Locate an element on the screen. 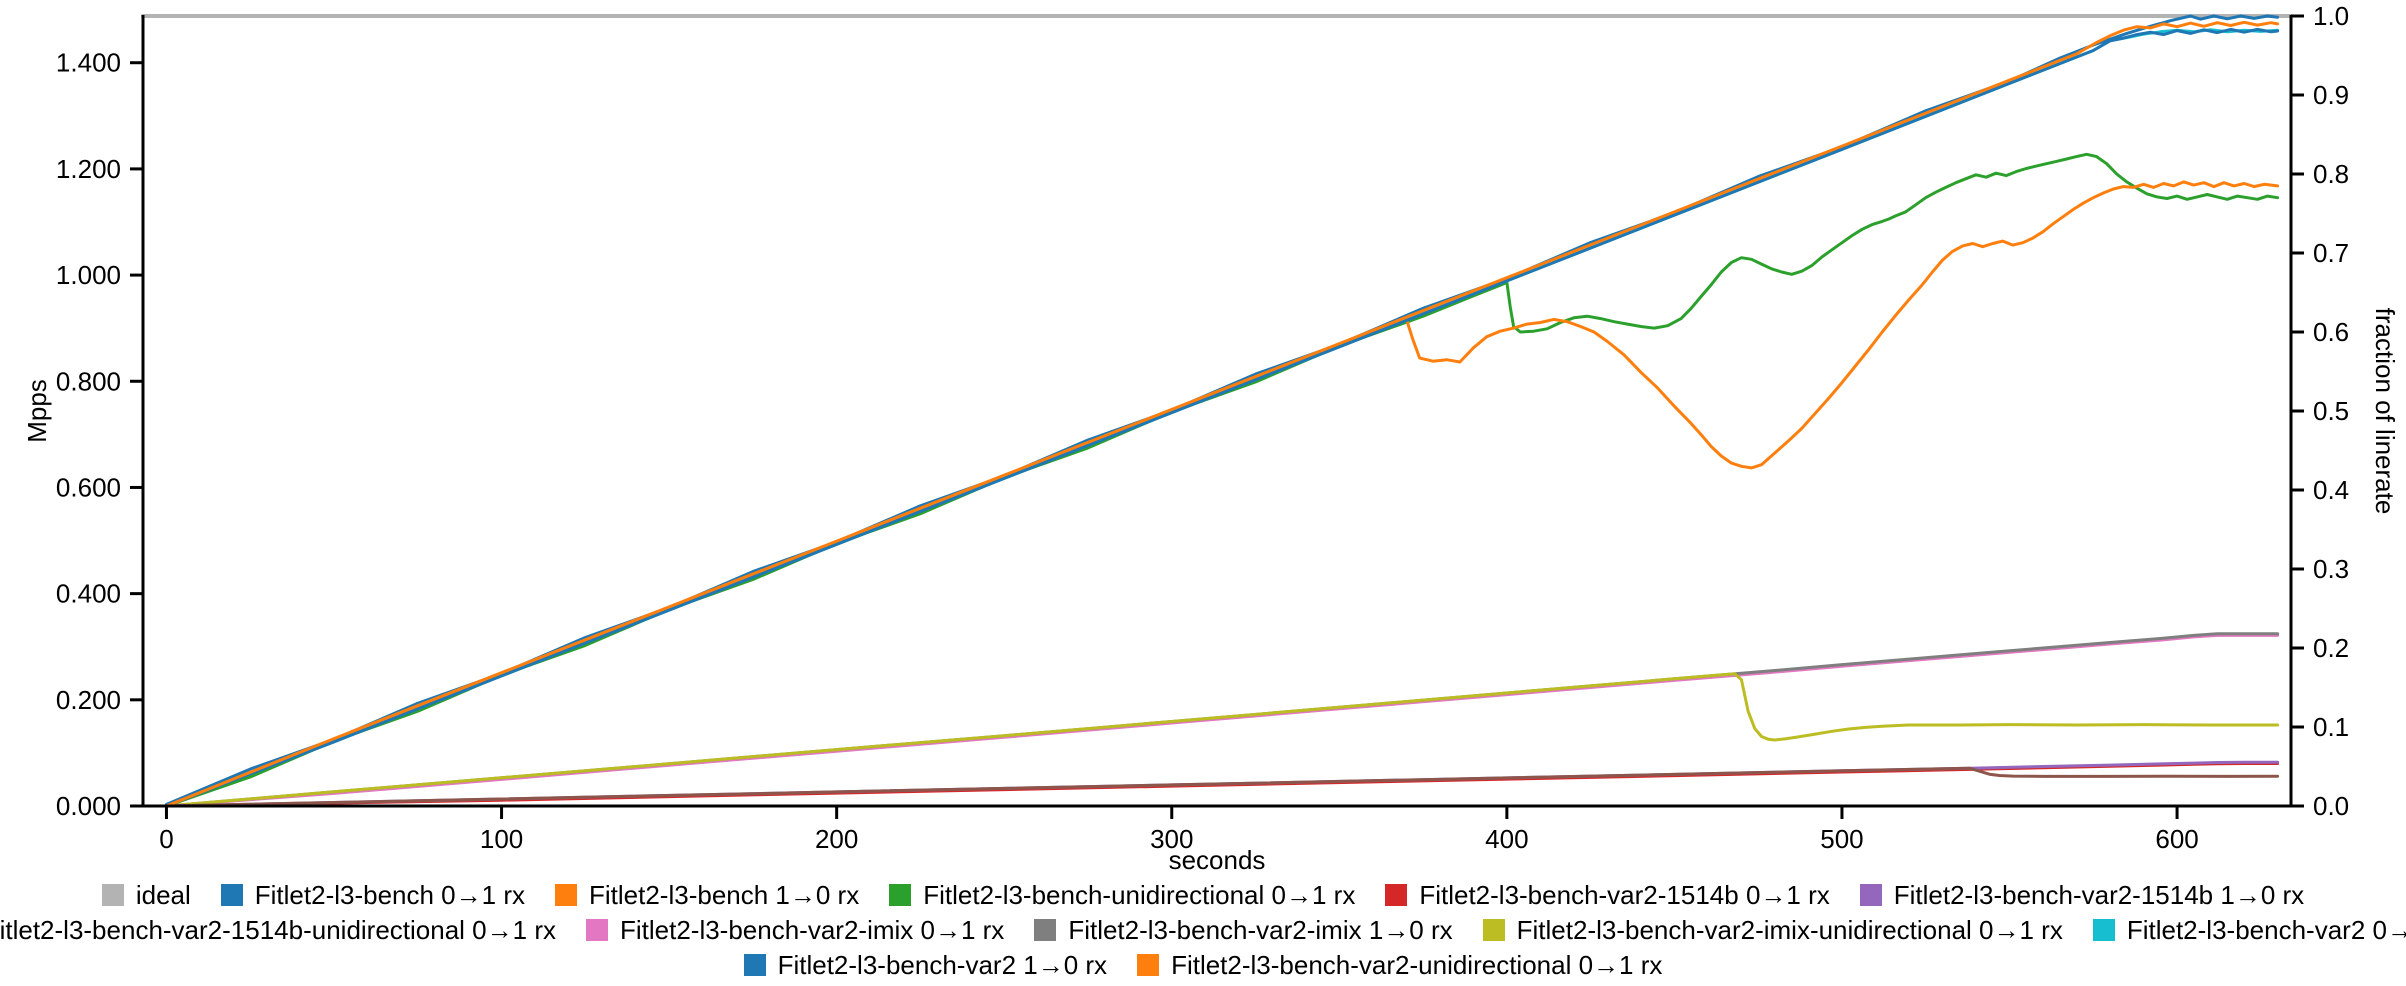 This screenshot has height=986, width=2406. legend-item-label: Fitlet2-l3-bench-var2 0→1 rx is located at coordinates (2266, 930).